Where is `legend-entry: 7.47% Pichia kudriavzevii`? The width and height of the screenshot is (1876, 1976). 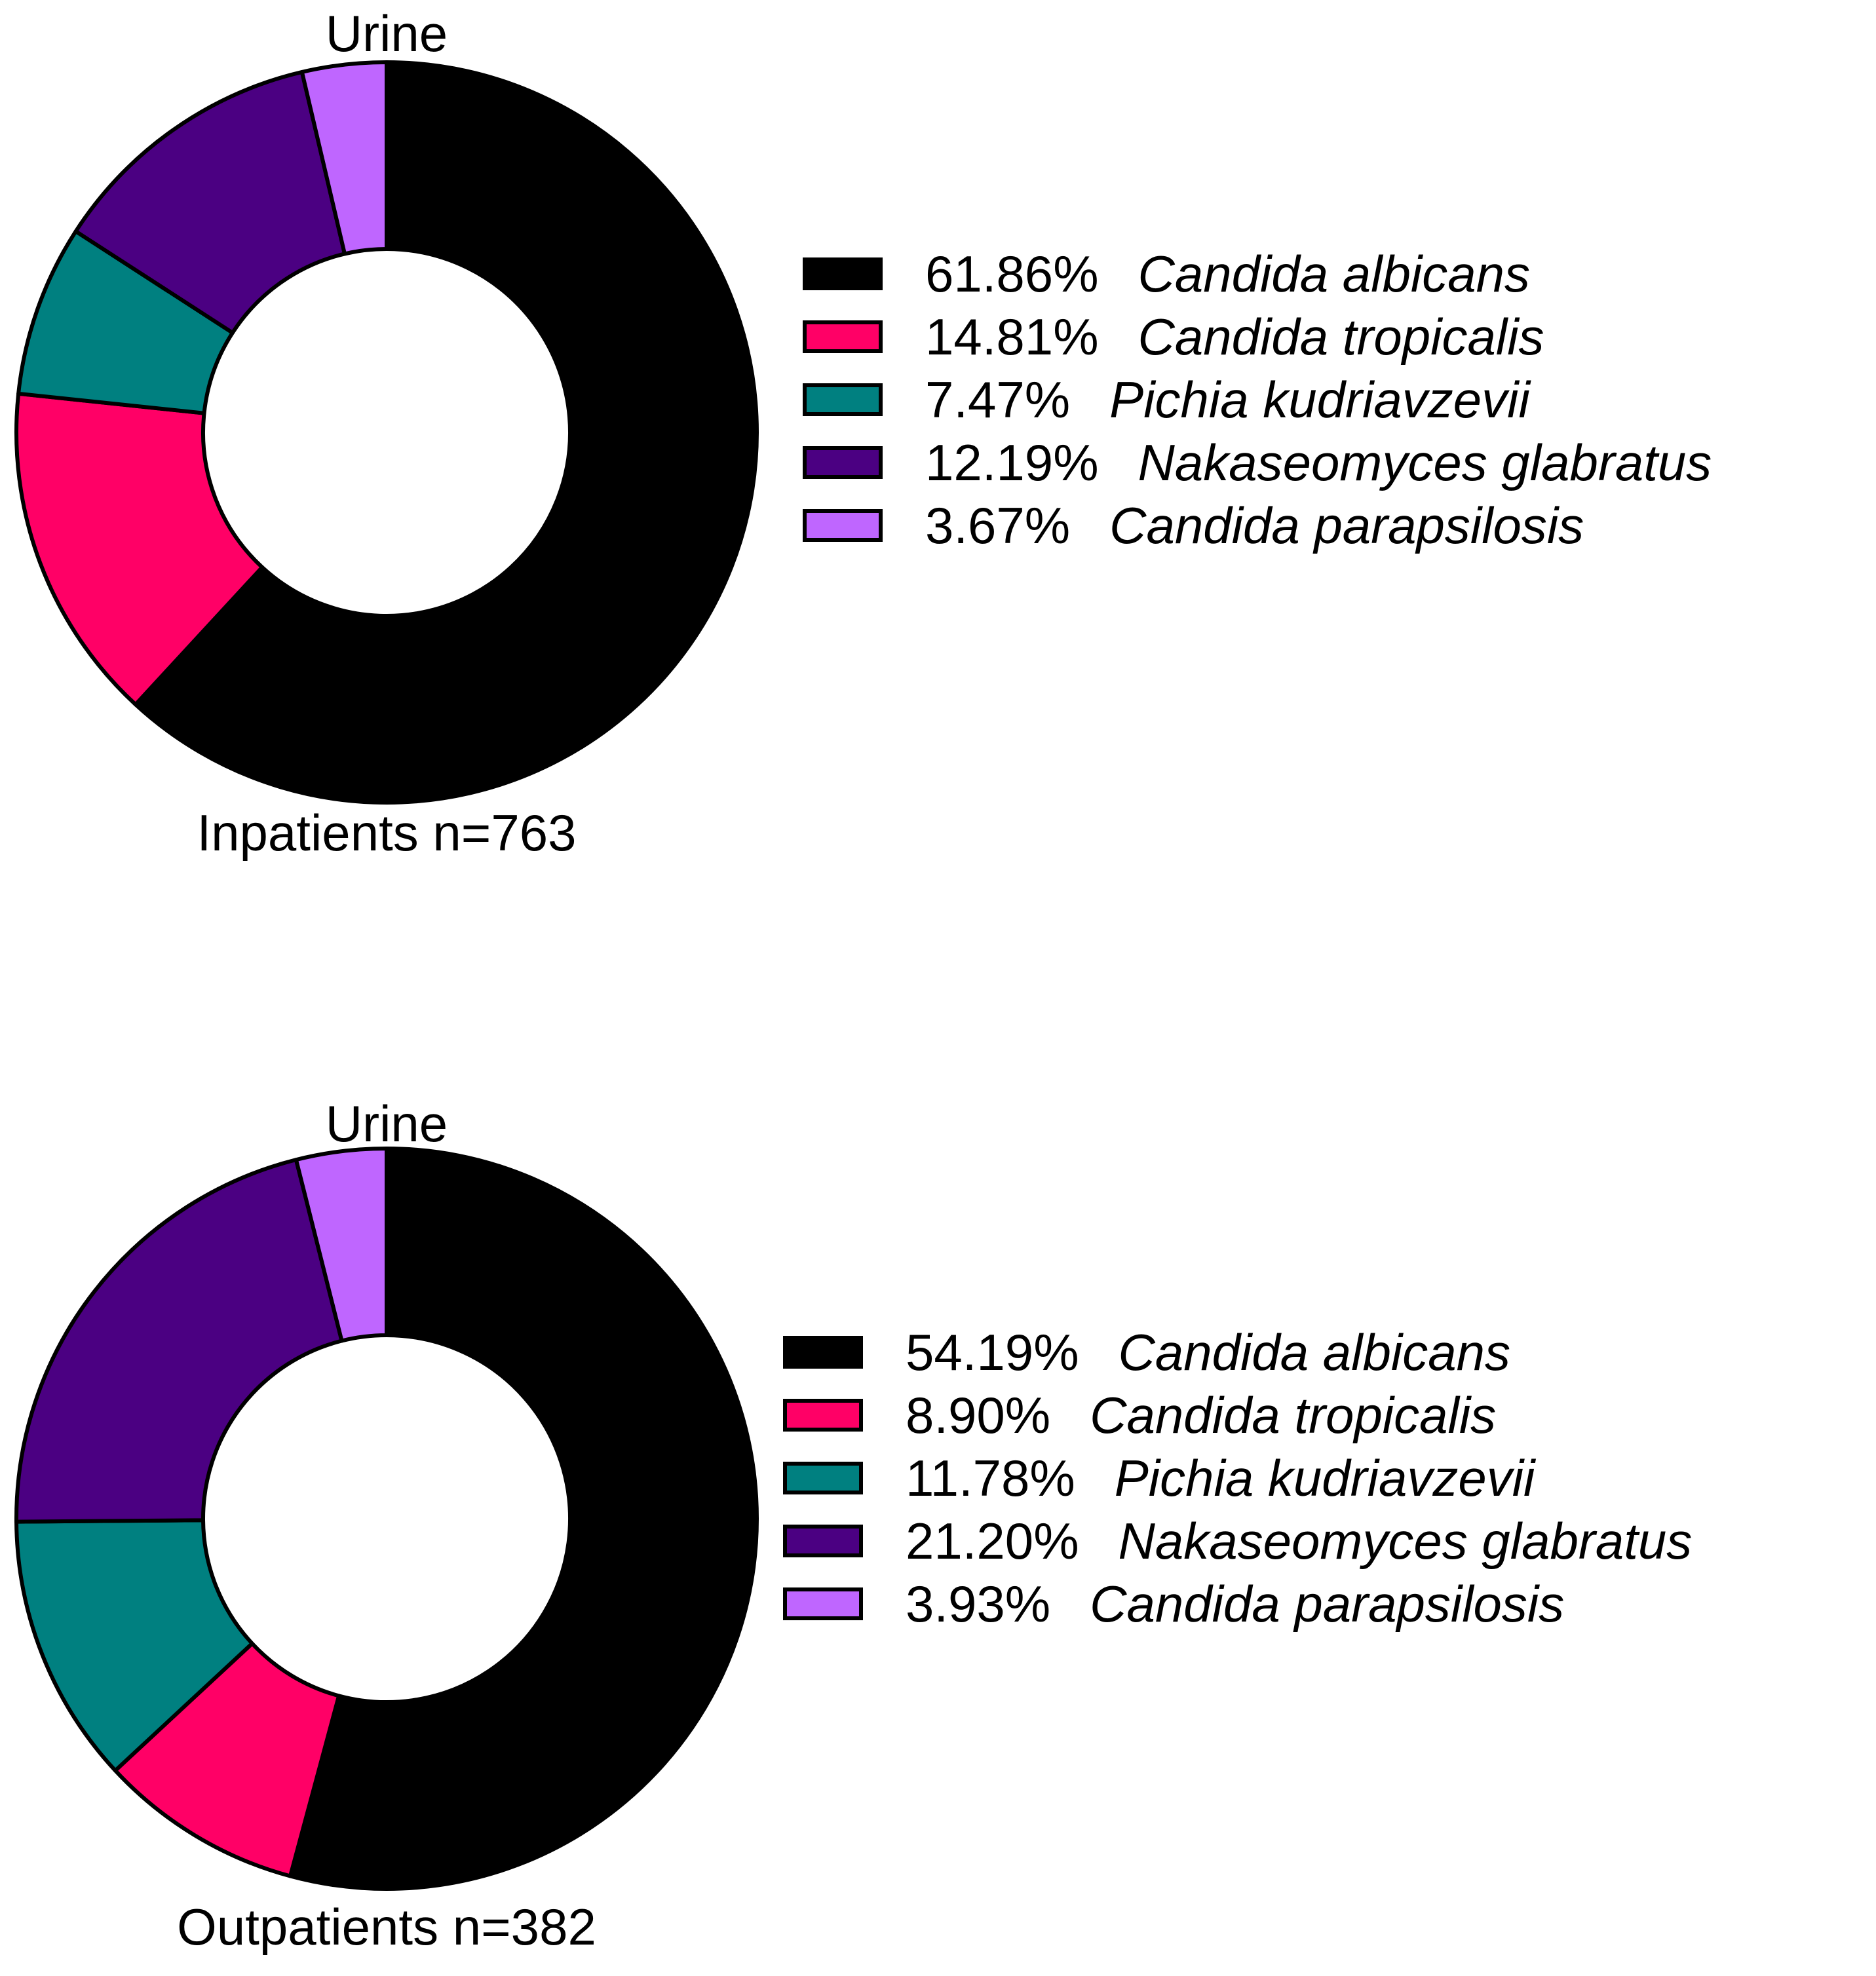
legend-entry: 7.47% Pichia kudriavzevii is located at coordinates (1228, 399).